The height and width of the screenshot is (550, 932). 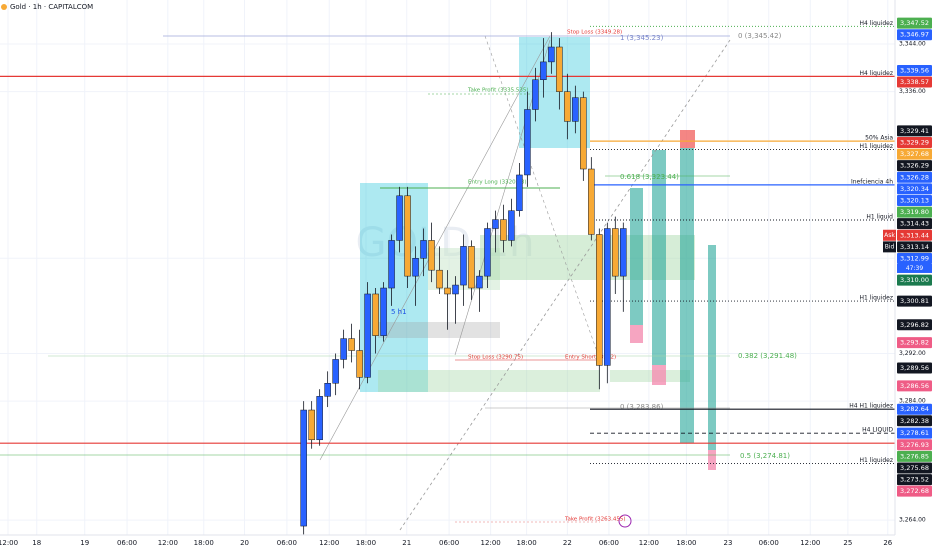 I want to click on price-label: 3,275.68, so click(x=914, y=468).